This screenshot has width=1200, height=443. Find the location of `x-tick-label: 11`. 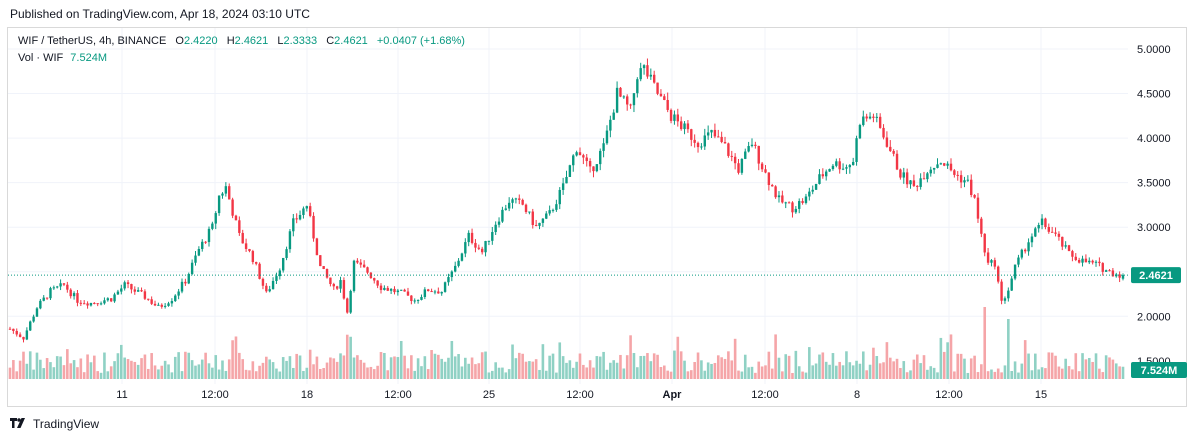

x-tick-label: 11 is located at coordinates (121, 395).